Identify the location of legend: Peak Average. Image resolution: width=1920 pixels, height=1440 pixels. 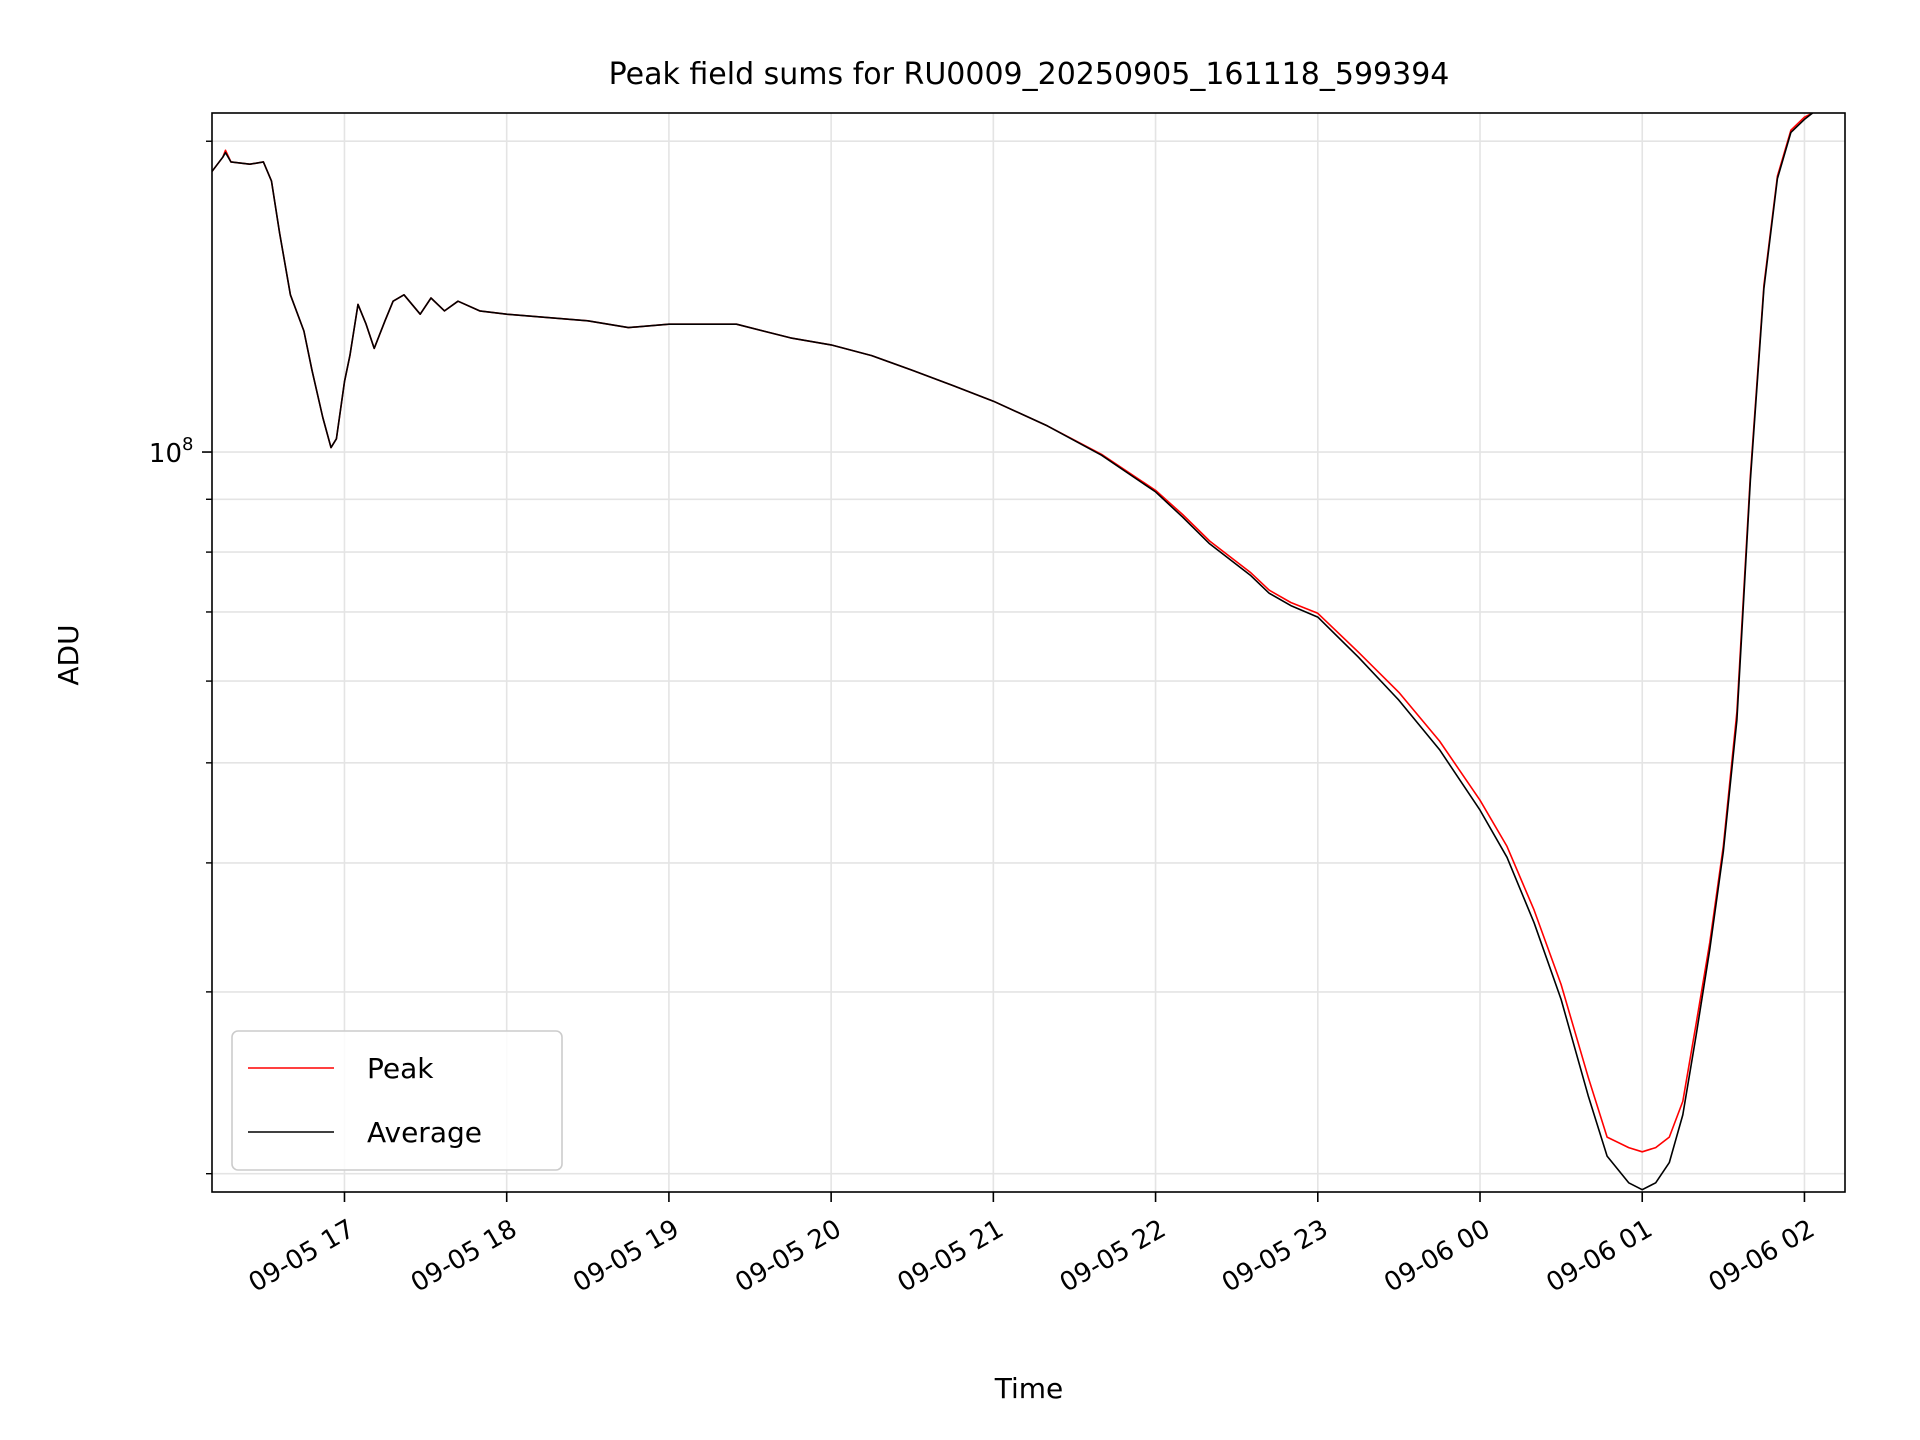
(397, 1100).